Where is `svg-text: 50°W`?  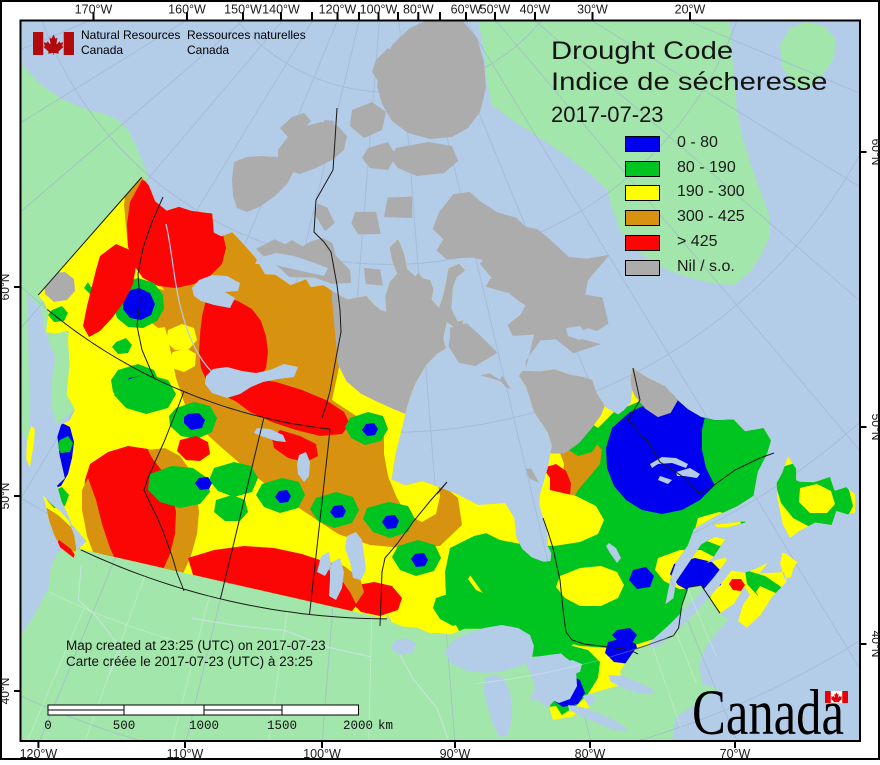
svg-text: 50°W is located at coordinates (495, 10).